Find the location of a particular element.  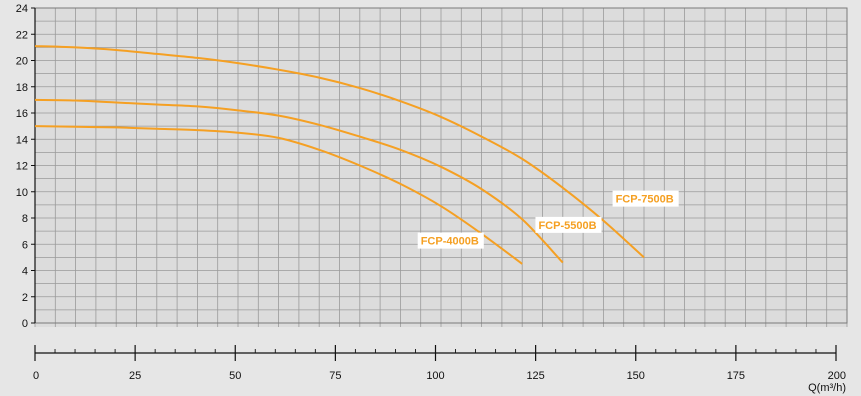

y-tick-label: 24 is located at coordinates (22, 9).